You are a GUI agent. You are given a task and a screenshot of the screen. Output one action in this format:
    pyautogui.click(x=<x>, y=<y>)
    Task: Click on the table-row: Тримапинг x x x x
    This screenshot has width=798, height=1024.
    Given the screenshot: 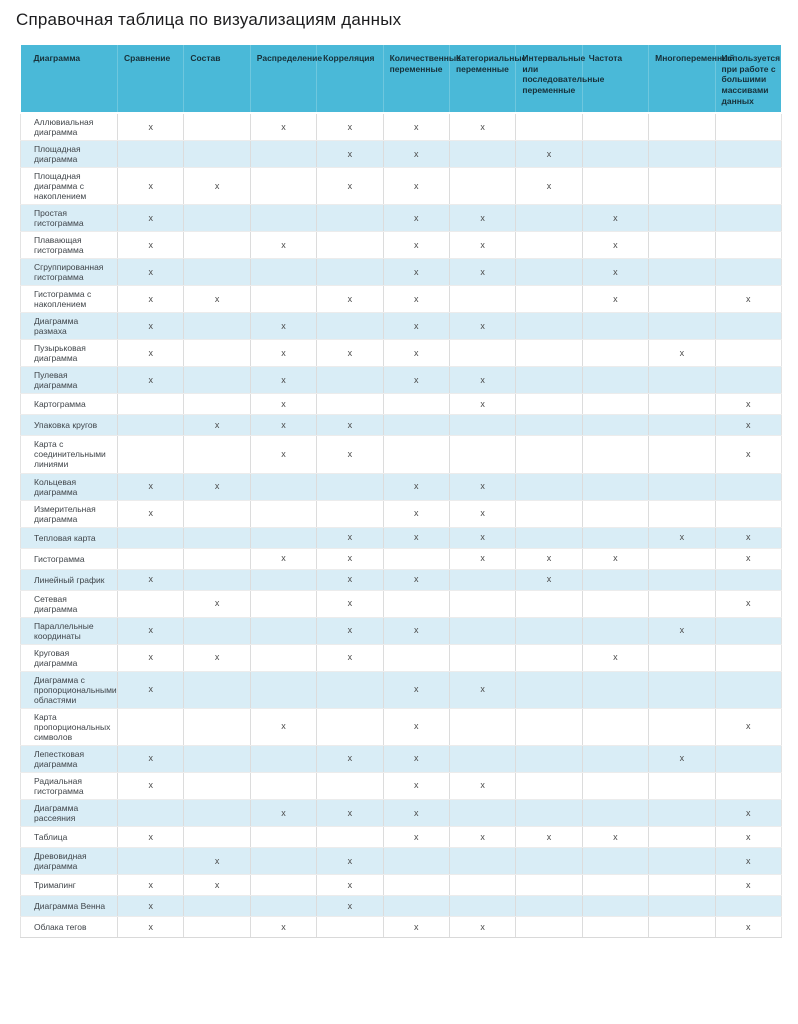 What is the action you would take?
    pyautogui.click(x=401, y=885)
    